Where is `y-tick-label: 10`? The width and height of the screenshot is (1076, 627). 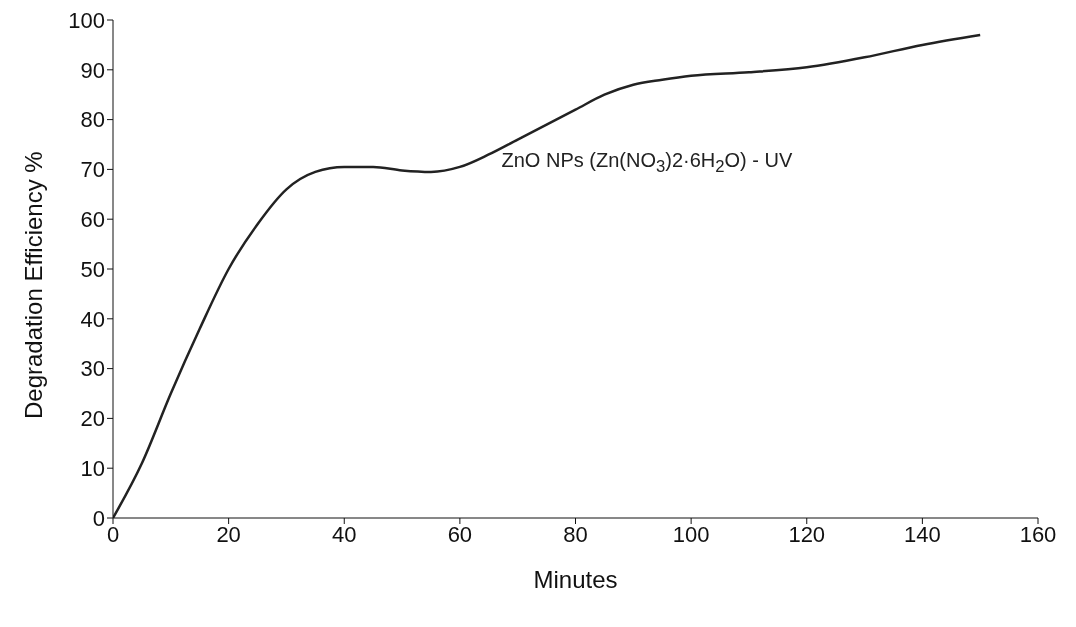 y-tick-label: 10 is located at coordinates (92, 469).